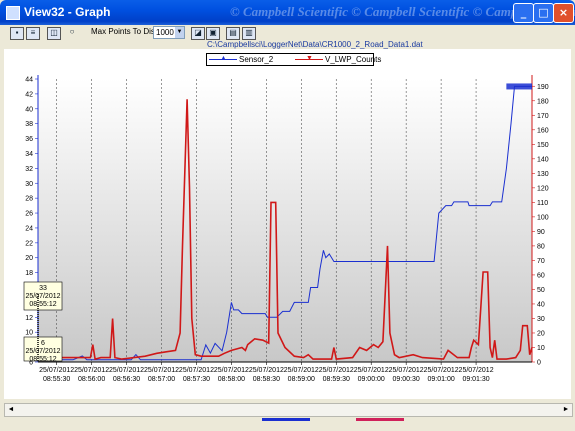 Image resolution: width=575 pixels, height=431 pixels. I want to click on x-tick-label-time: 08:59:30, so click(336, 379).